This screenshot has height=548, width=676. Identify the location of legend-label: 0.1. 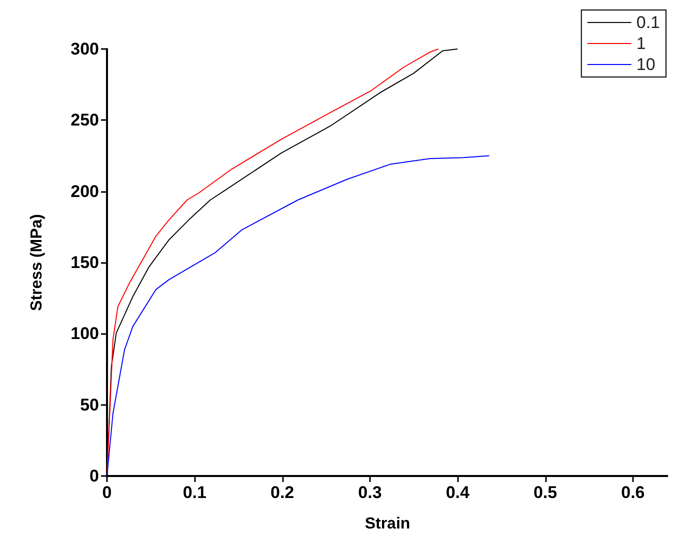
(648, 22).